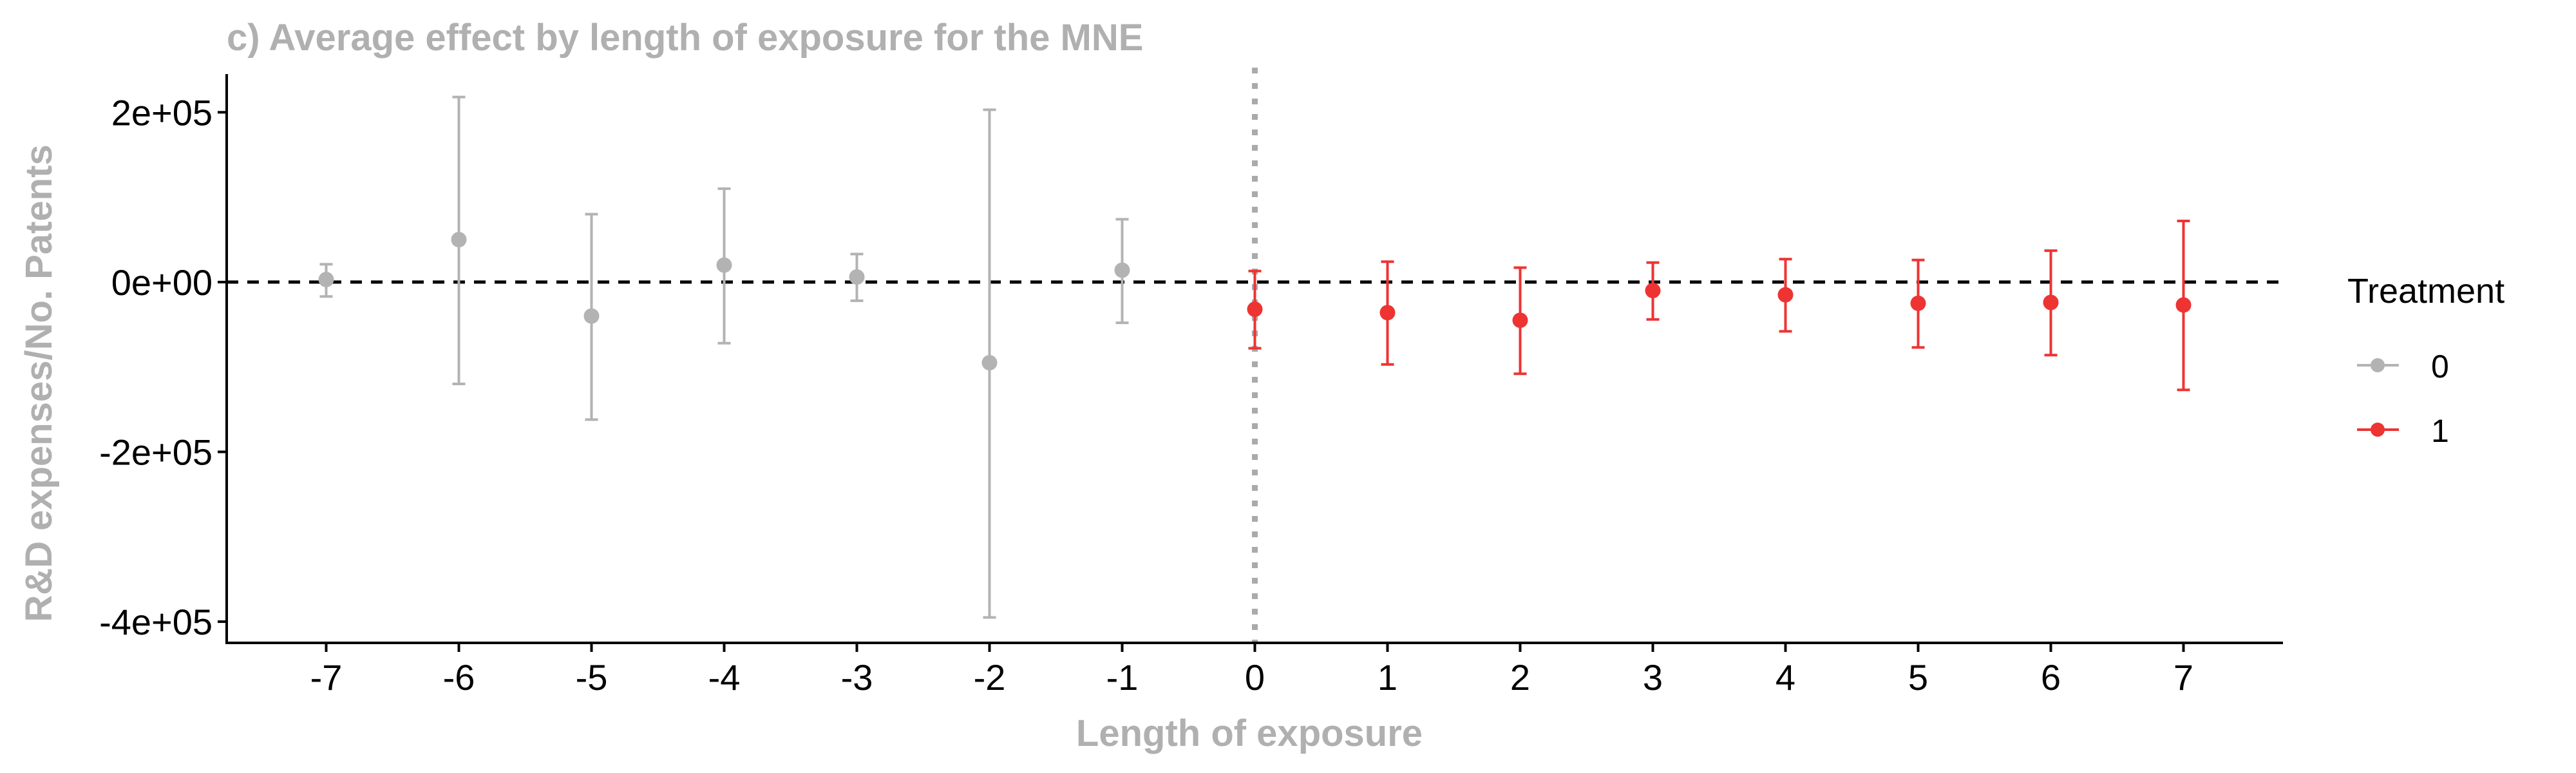 This screenshot has width=2576, height=773. I want to click on legend-label: 0, so click(2440, 366).